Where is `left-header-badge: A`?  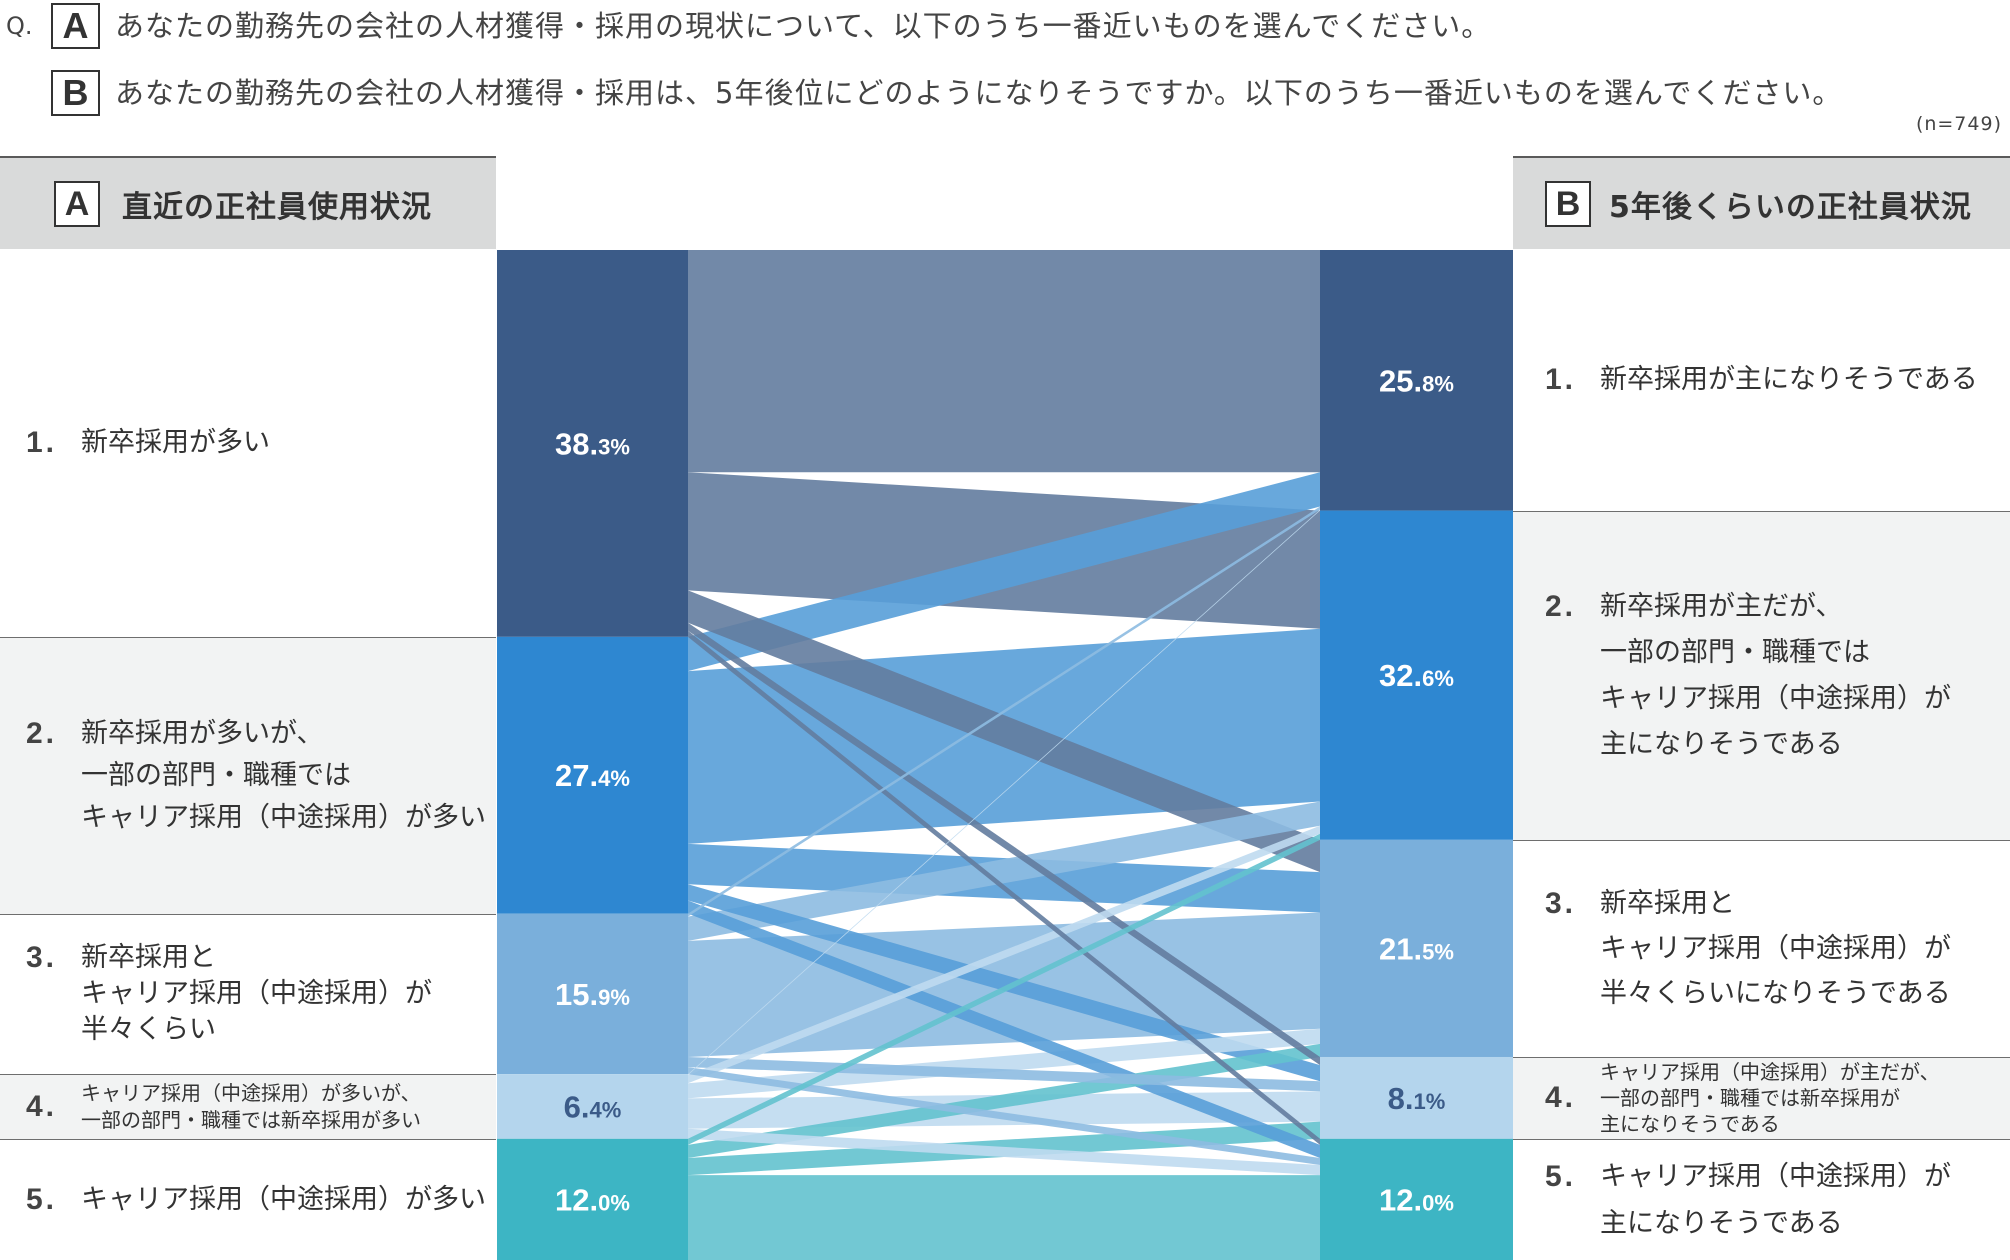
left-header-badge: A is located at coordinates (77, 203).